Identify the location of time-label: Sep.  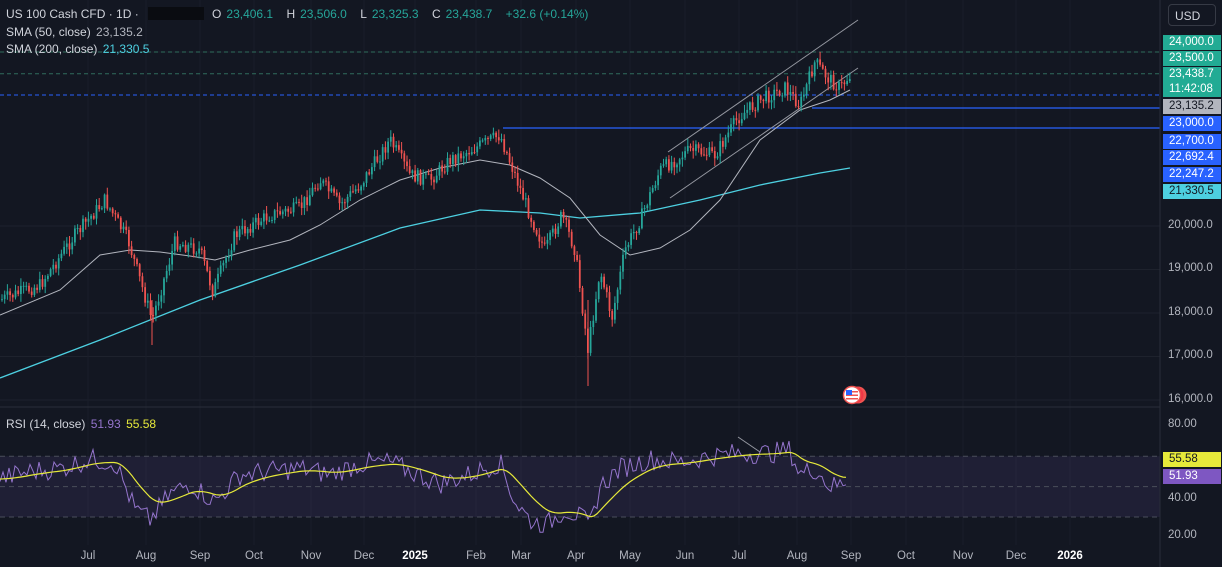
(200, 556).